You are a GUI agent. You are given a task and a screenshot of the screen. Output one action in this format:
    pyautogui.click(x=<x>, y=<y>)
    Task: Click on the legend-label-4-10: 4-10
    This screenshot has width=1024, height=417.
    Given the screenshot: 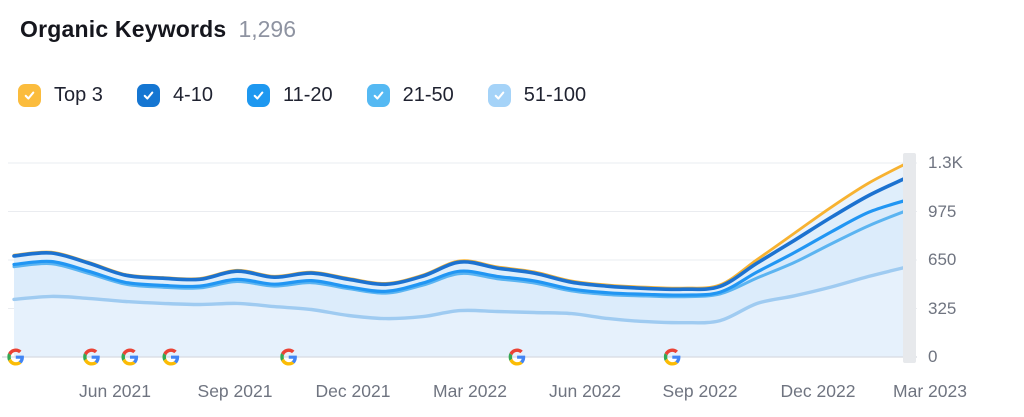 What is the action you would take?
    pyautogui.click(x=192, y=95)
    